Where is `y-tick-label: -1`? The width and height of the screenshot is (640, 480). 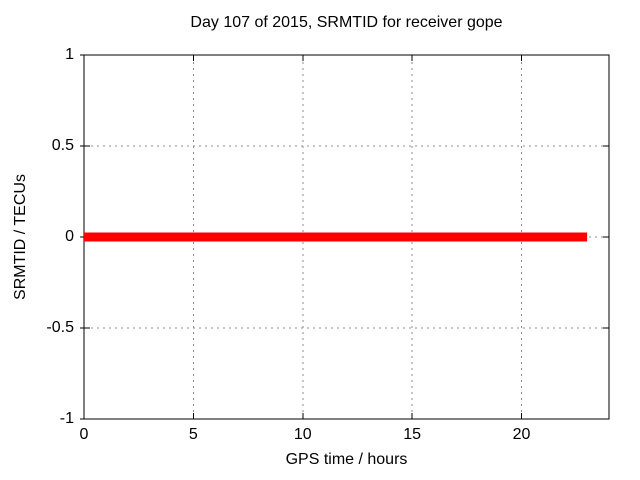
y-tick-label: -1 is located at coordinates (66, 418).